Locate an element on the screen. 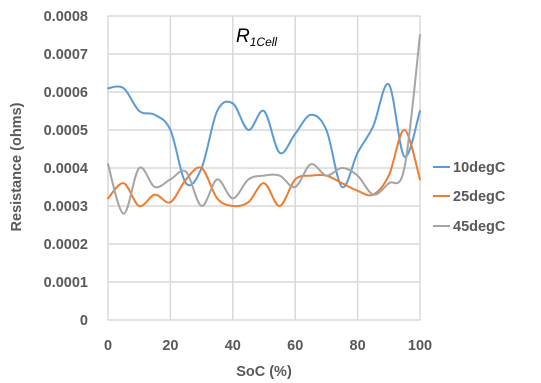 Image resolution: width=541 pixels, height=383 pixels. y-tick-label: 0.0006 is located at coordinates (66, 93).